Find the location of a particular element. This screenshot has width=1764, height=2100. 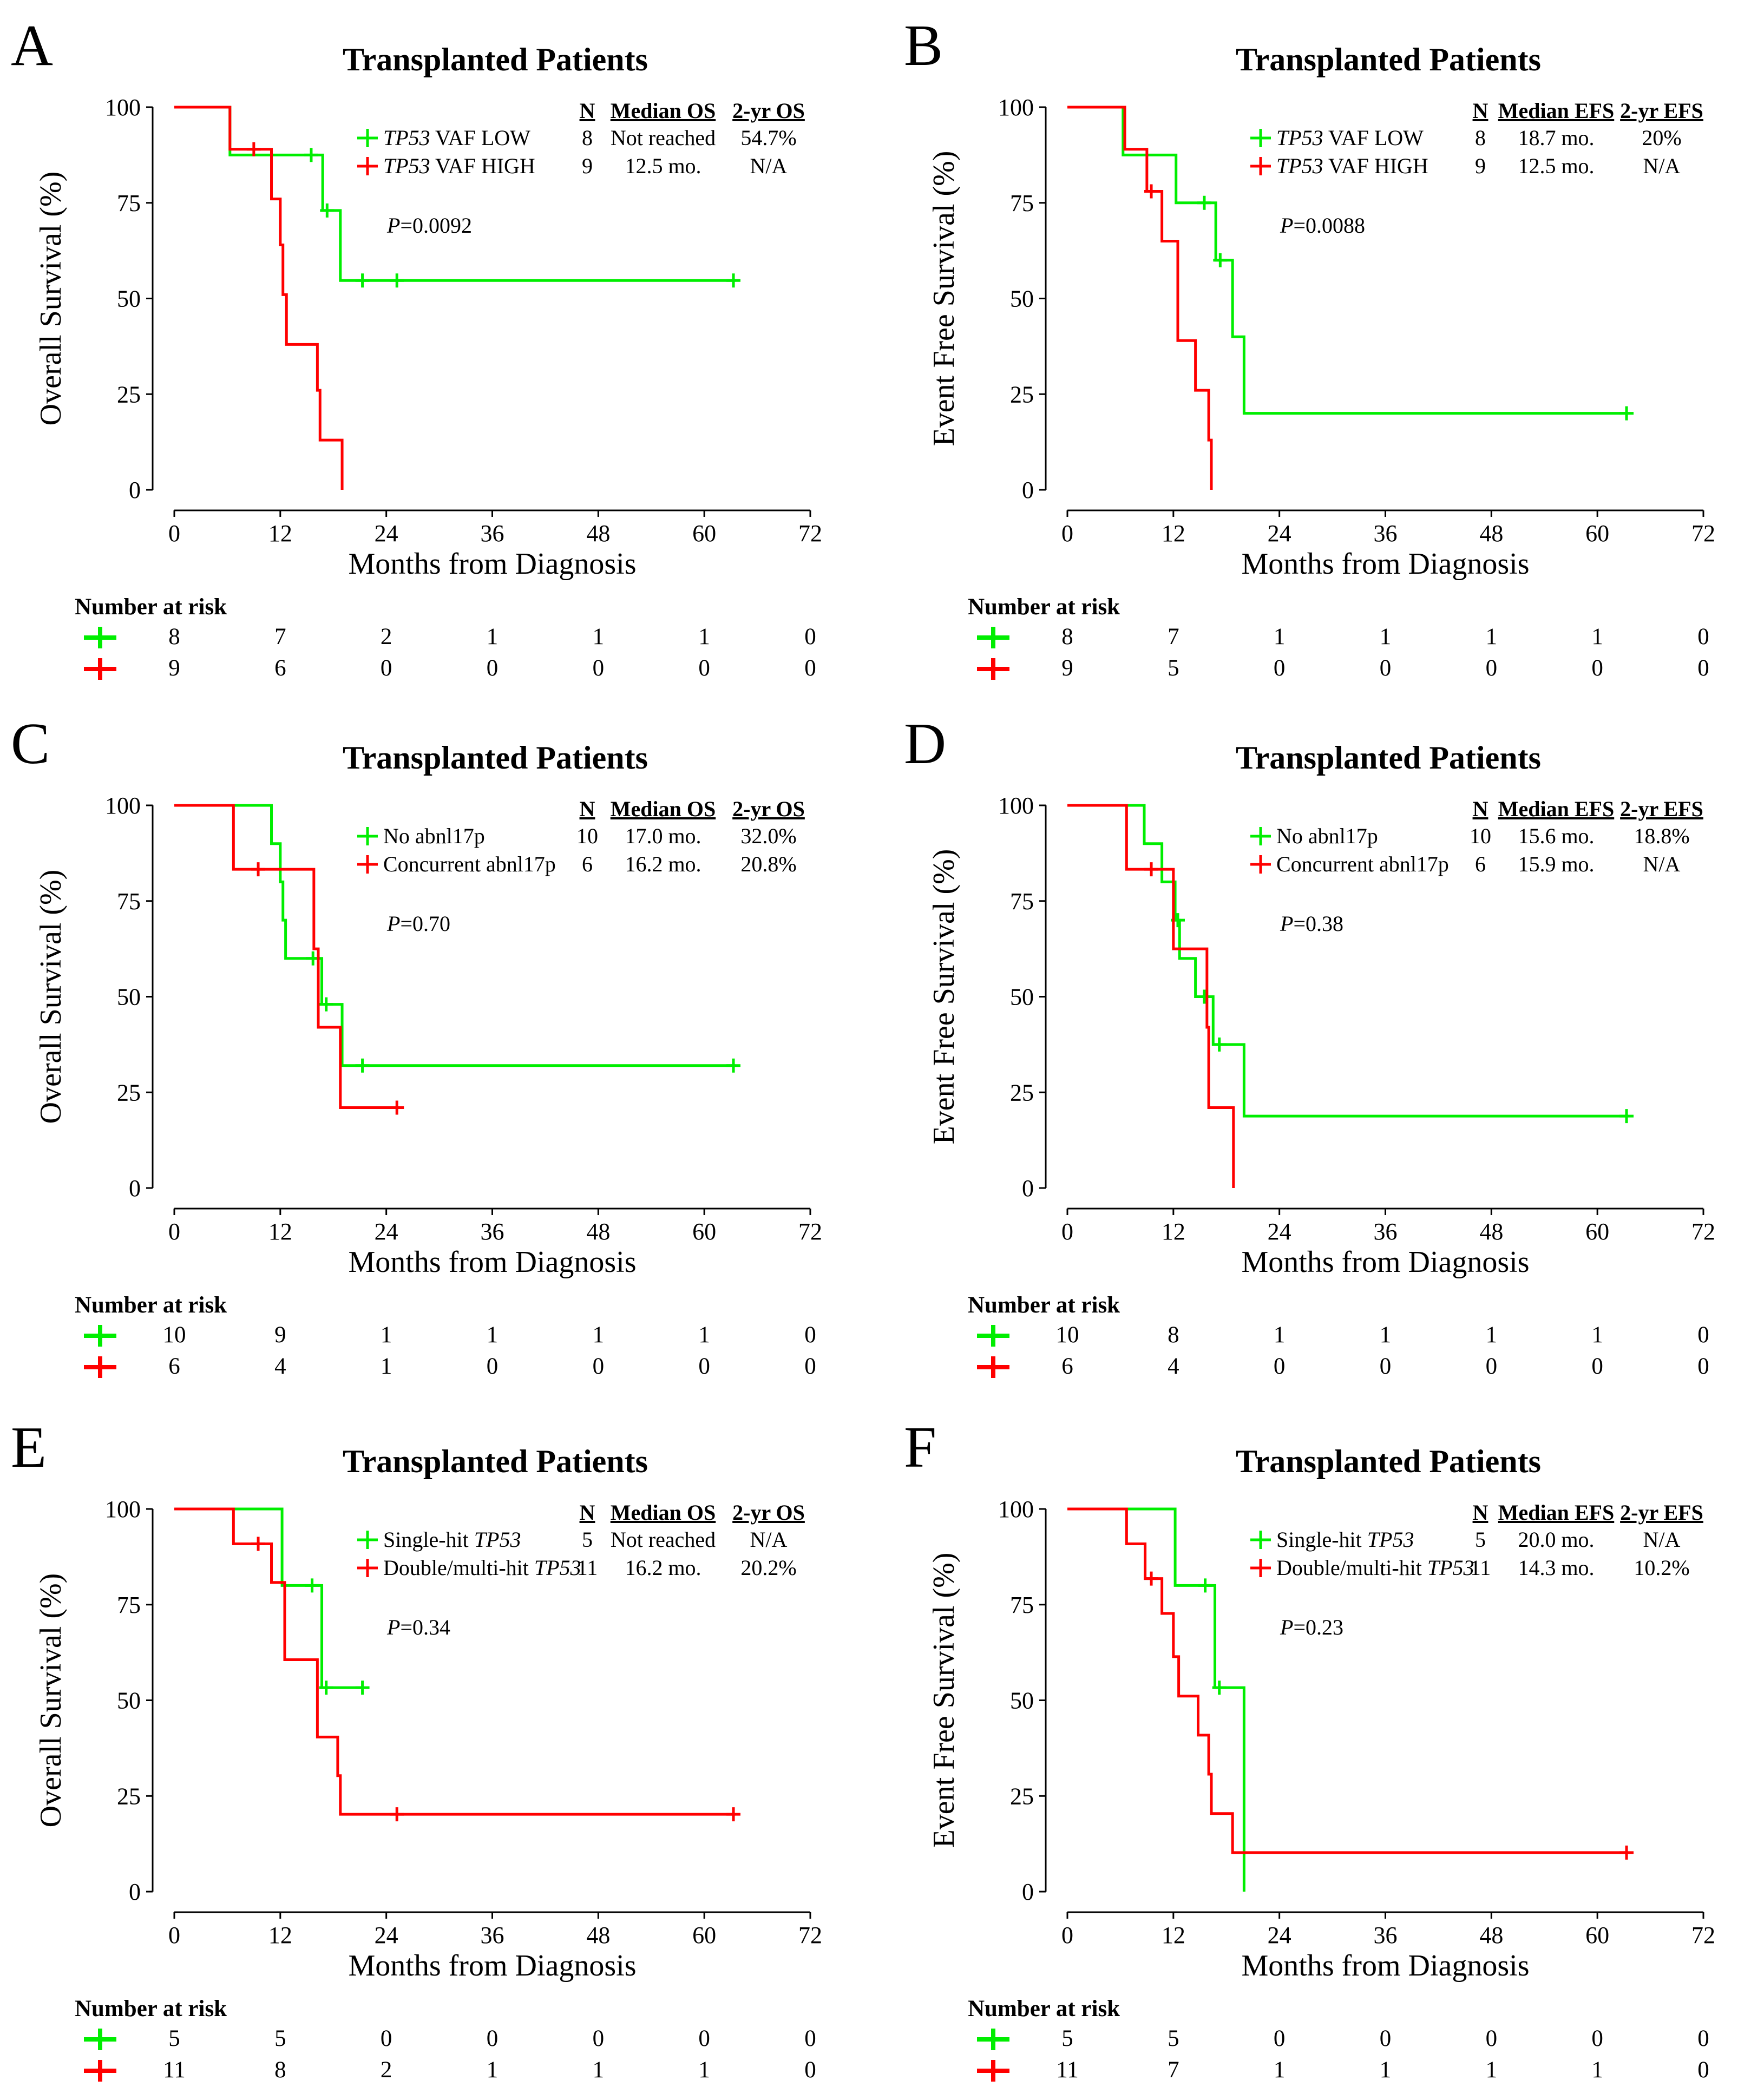

stats-value: 15.9 mo. is located at coordinates (1556, 864).